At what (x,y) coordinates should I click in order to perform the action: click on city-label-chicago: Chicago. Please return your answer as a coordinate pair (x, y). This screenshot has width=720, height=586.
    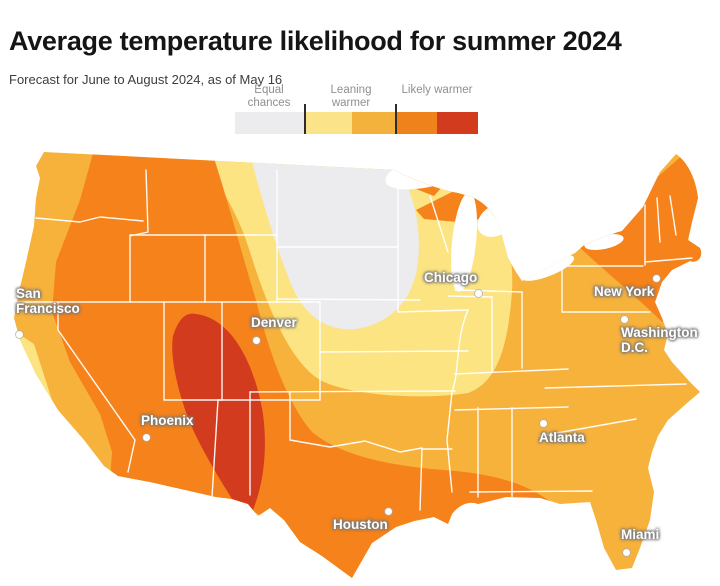
    Looking at the image, I should click on (451, 277).